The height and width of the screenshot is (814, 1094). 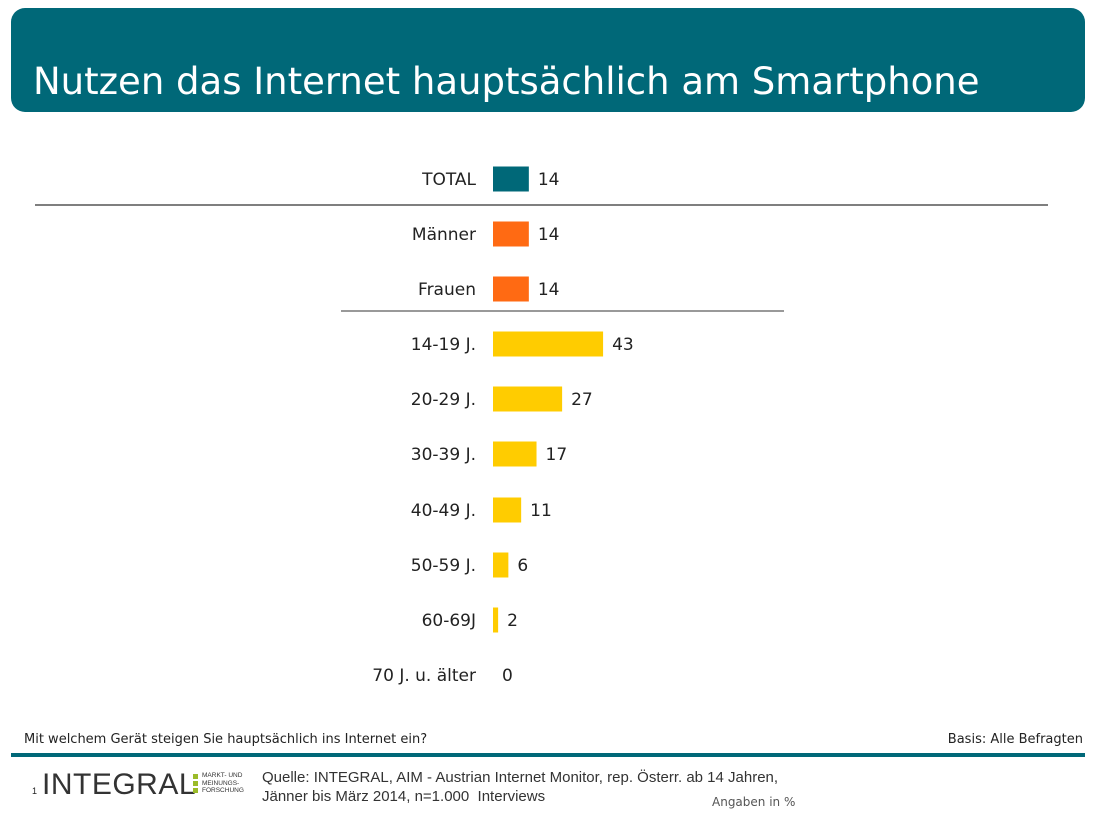 I want to click on units-note: Angaben in %, so click(x=754, y=802).